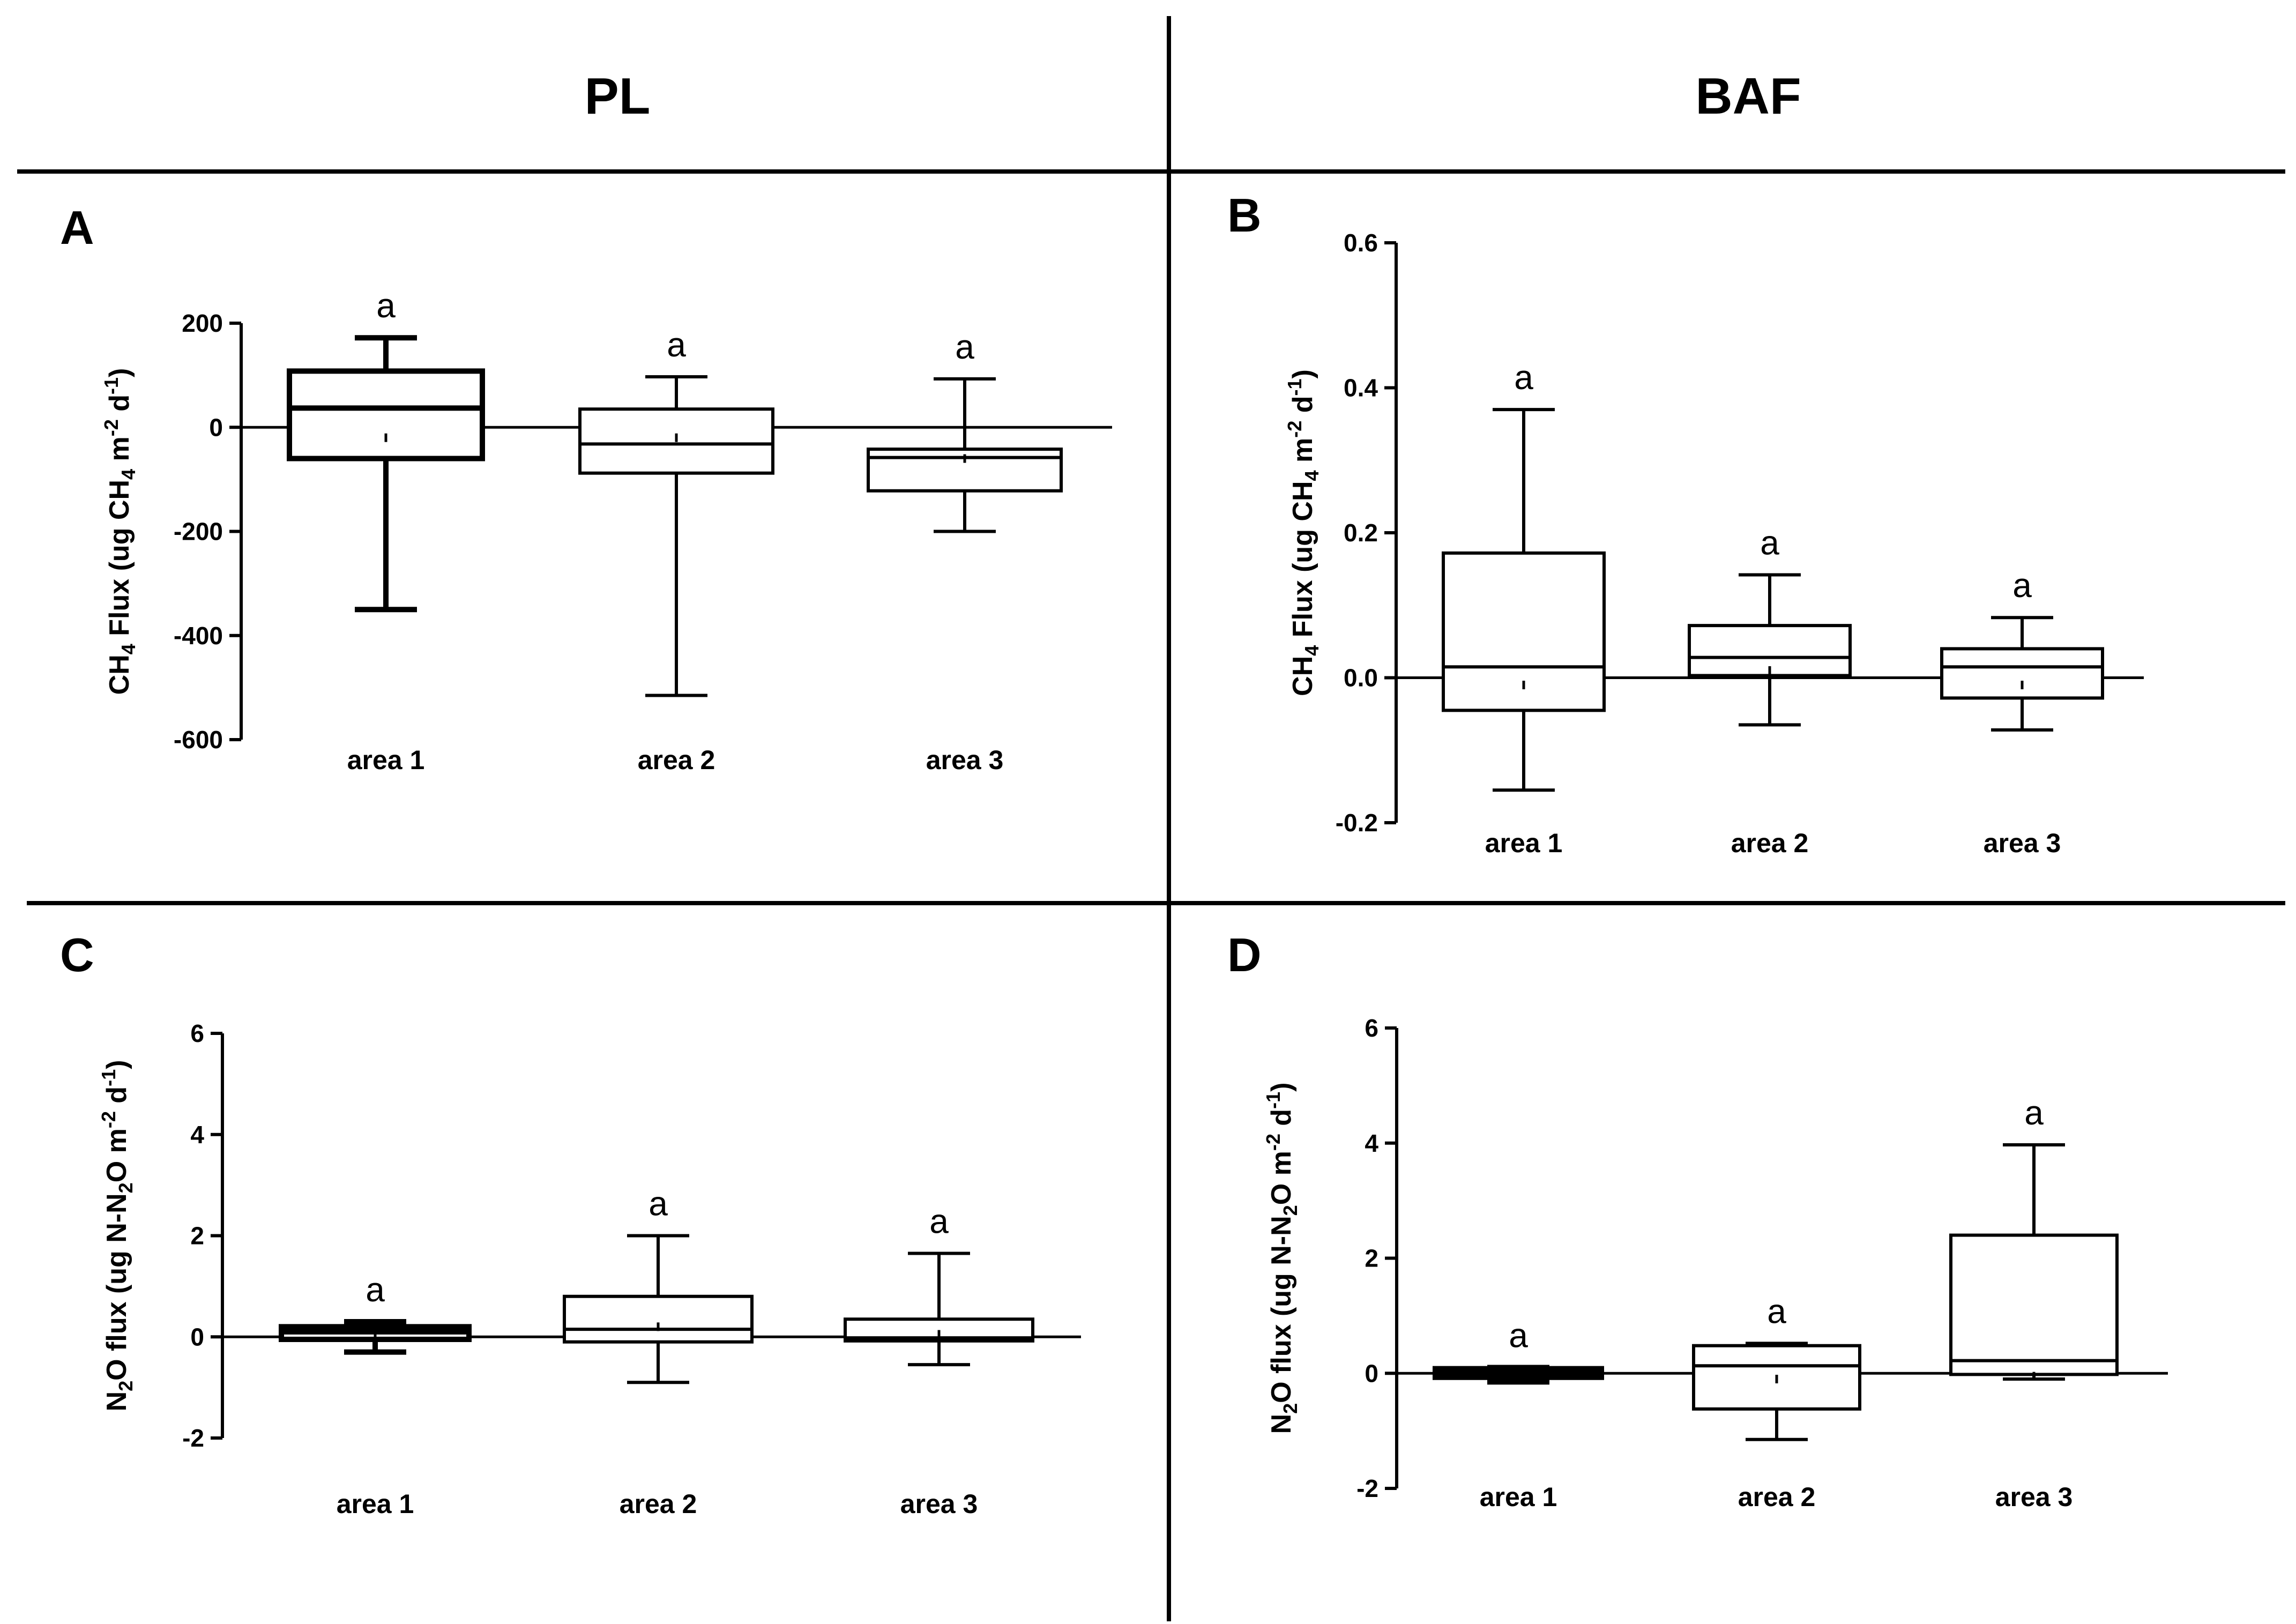 Image resolution: width=2296 pixels, height=1624 pixels. I want to click on panel-letter: A, so click(77, 227).